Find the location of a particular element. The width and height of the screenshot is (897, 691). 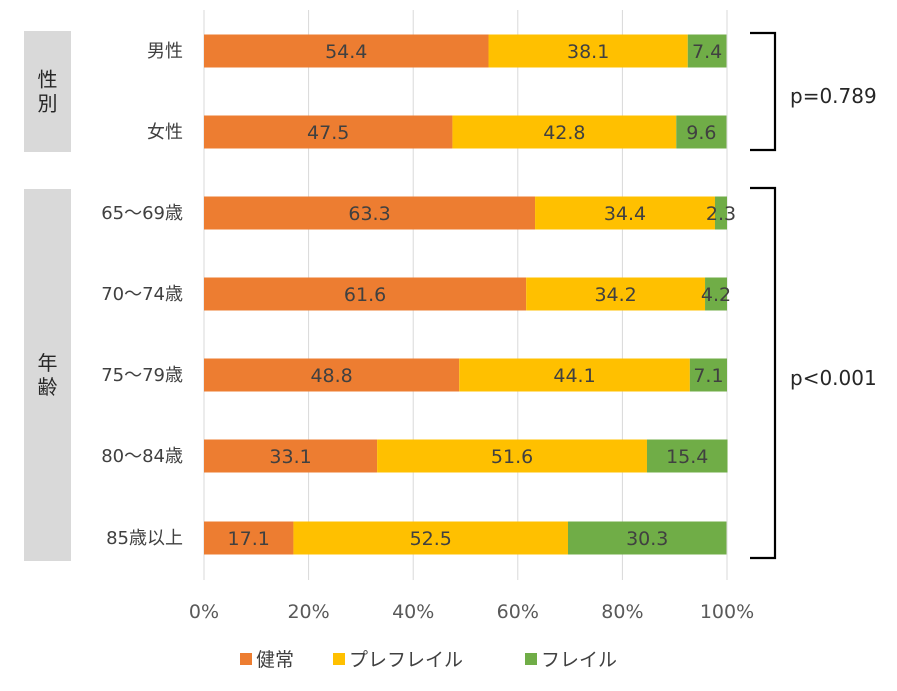

x-tick-label: 40% is located at coordinates (413, 612).